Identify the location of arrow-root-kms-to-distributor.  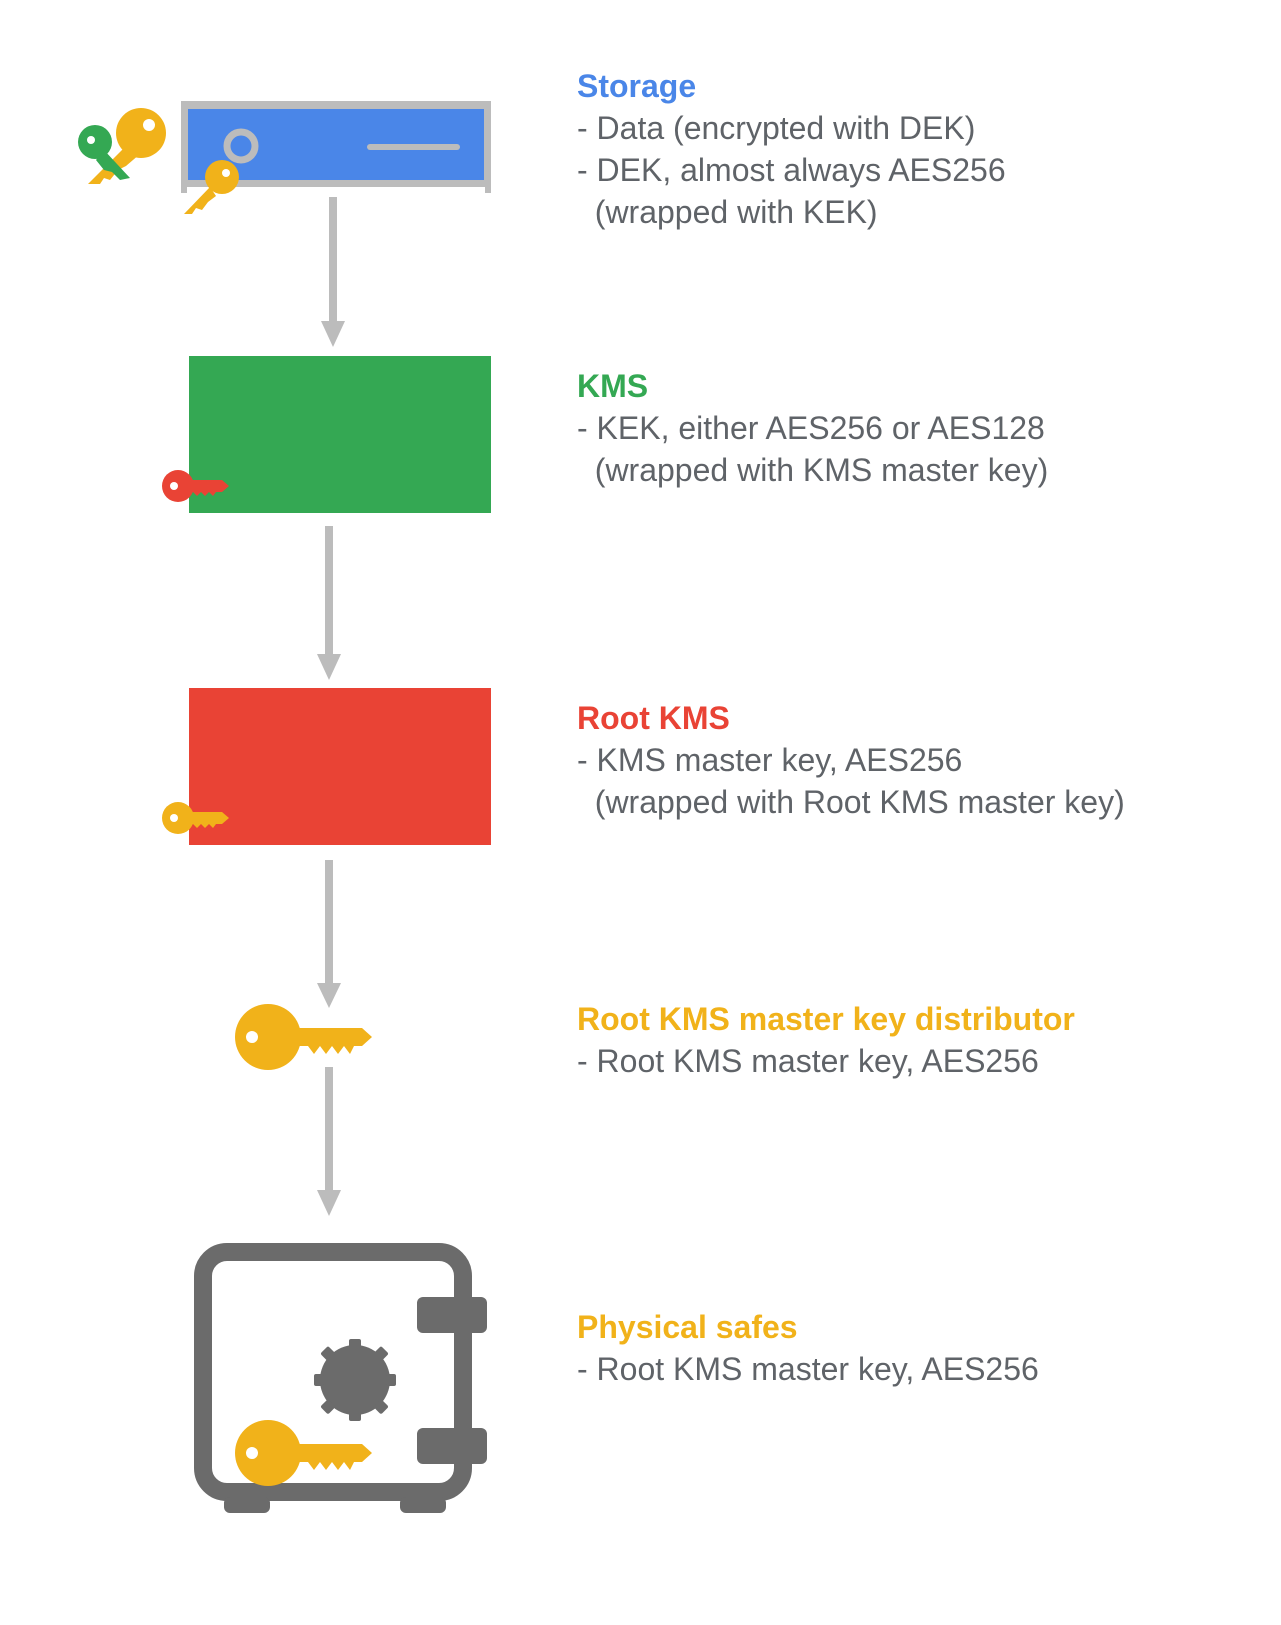
(329, 934).